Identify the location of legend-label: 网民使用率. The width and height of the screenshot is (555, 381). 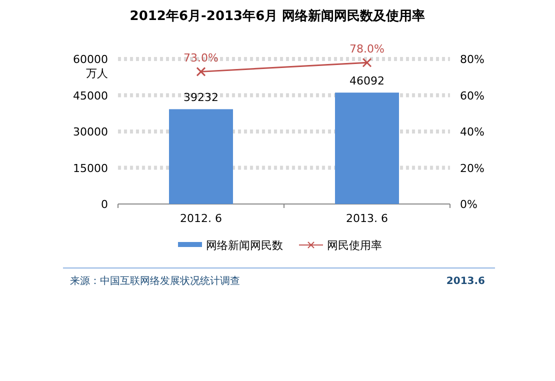
(354, 245).